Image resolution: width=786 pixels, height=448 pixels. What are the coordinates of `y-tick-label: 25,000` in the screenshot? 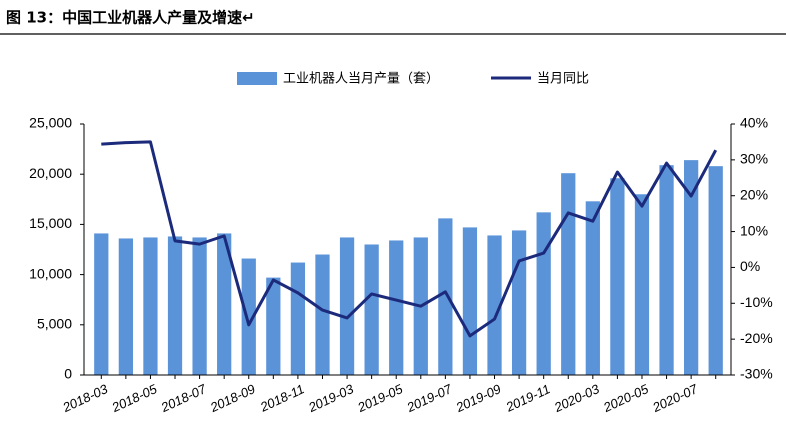 It's located at (50, 123).